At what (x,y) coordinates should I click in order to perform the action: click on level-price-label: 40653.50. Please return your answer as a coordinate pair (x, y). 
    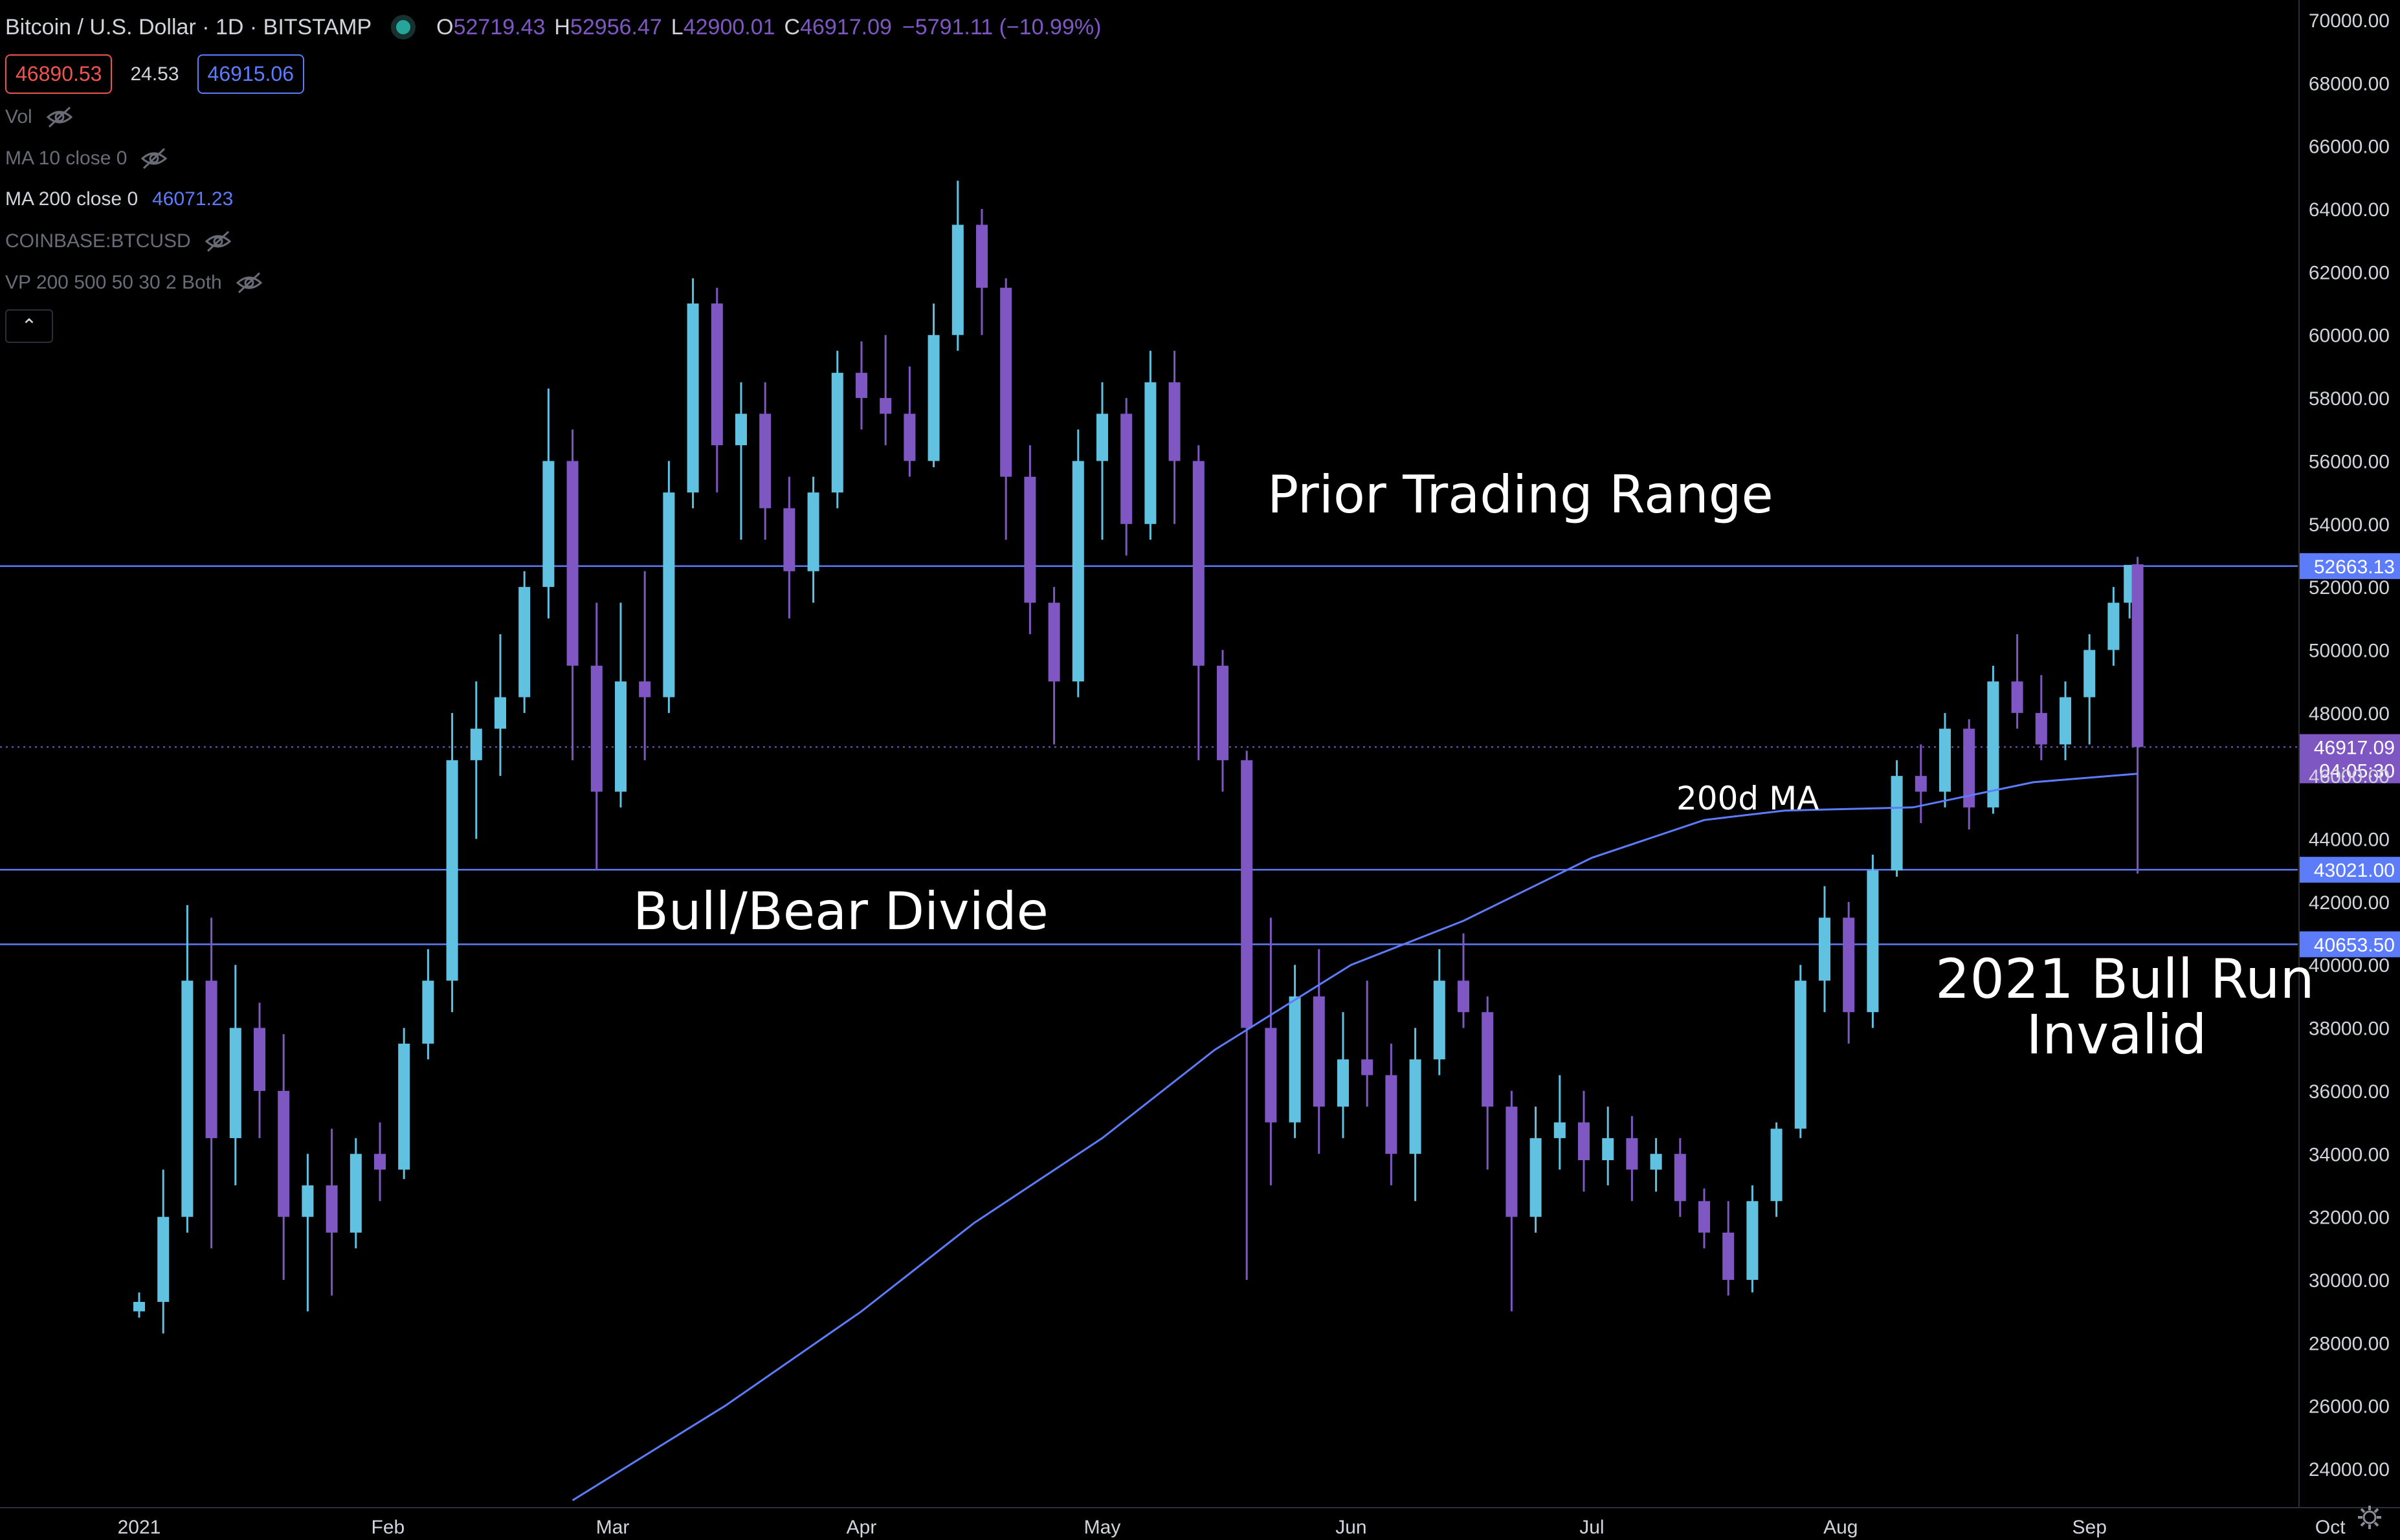
    Looking at the image, I should click on (2354, 945).